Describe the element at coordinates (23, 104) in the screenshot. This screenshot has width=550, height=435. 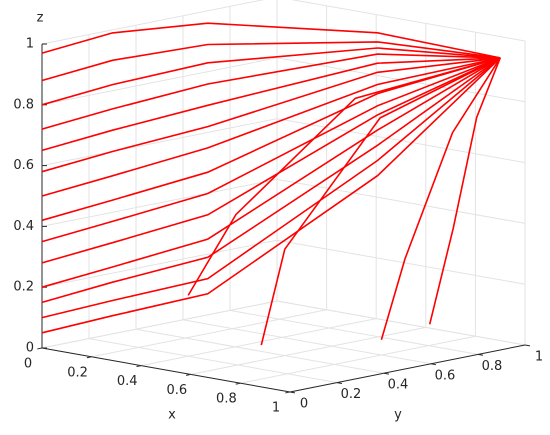
I see `z-tick-label: 0.8` at that location.